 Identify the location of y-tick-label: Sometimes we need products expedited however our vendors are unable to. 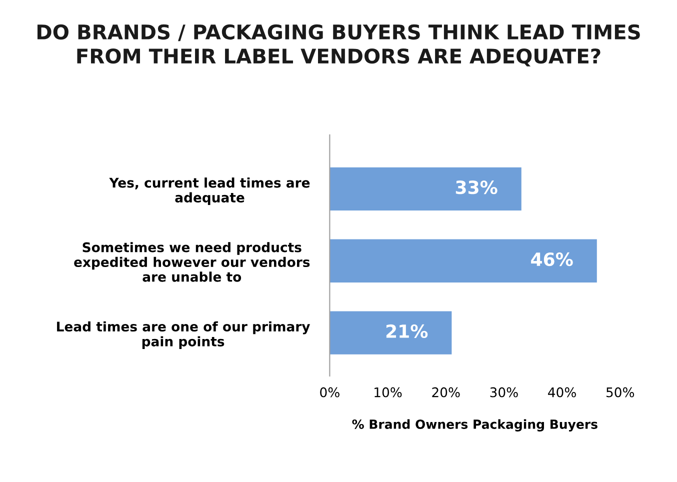
(192, 262).